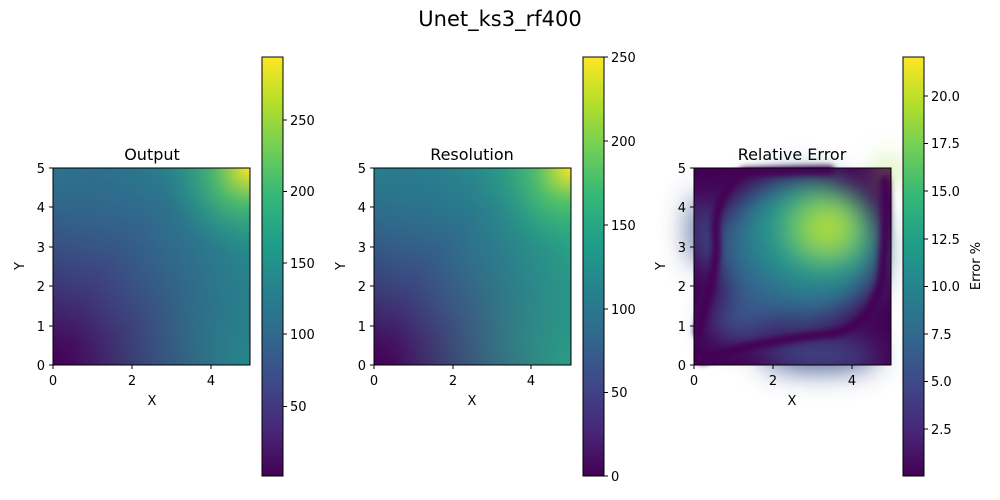 The image size is (1000, 500). Describe the element at coordinates (53, 381) in the screenshot. I see `panel-output-xtick-label: 0` at that location.